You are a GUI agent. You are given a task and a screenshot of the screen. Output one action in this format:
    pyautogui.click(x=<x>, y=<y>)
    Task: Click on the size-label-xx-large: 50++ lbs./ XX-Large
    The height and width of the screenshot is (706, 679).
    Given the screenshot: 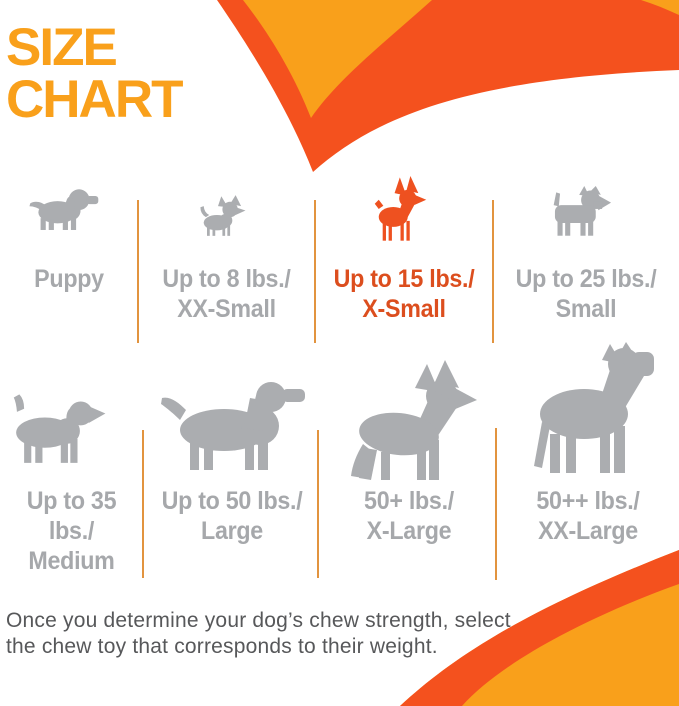 What is the action you would take?
    pyautogui.click(x=587, y=516)
    